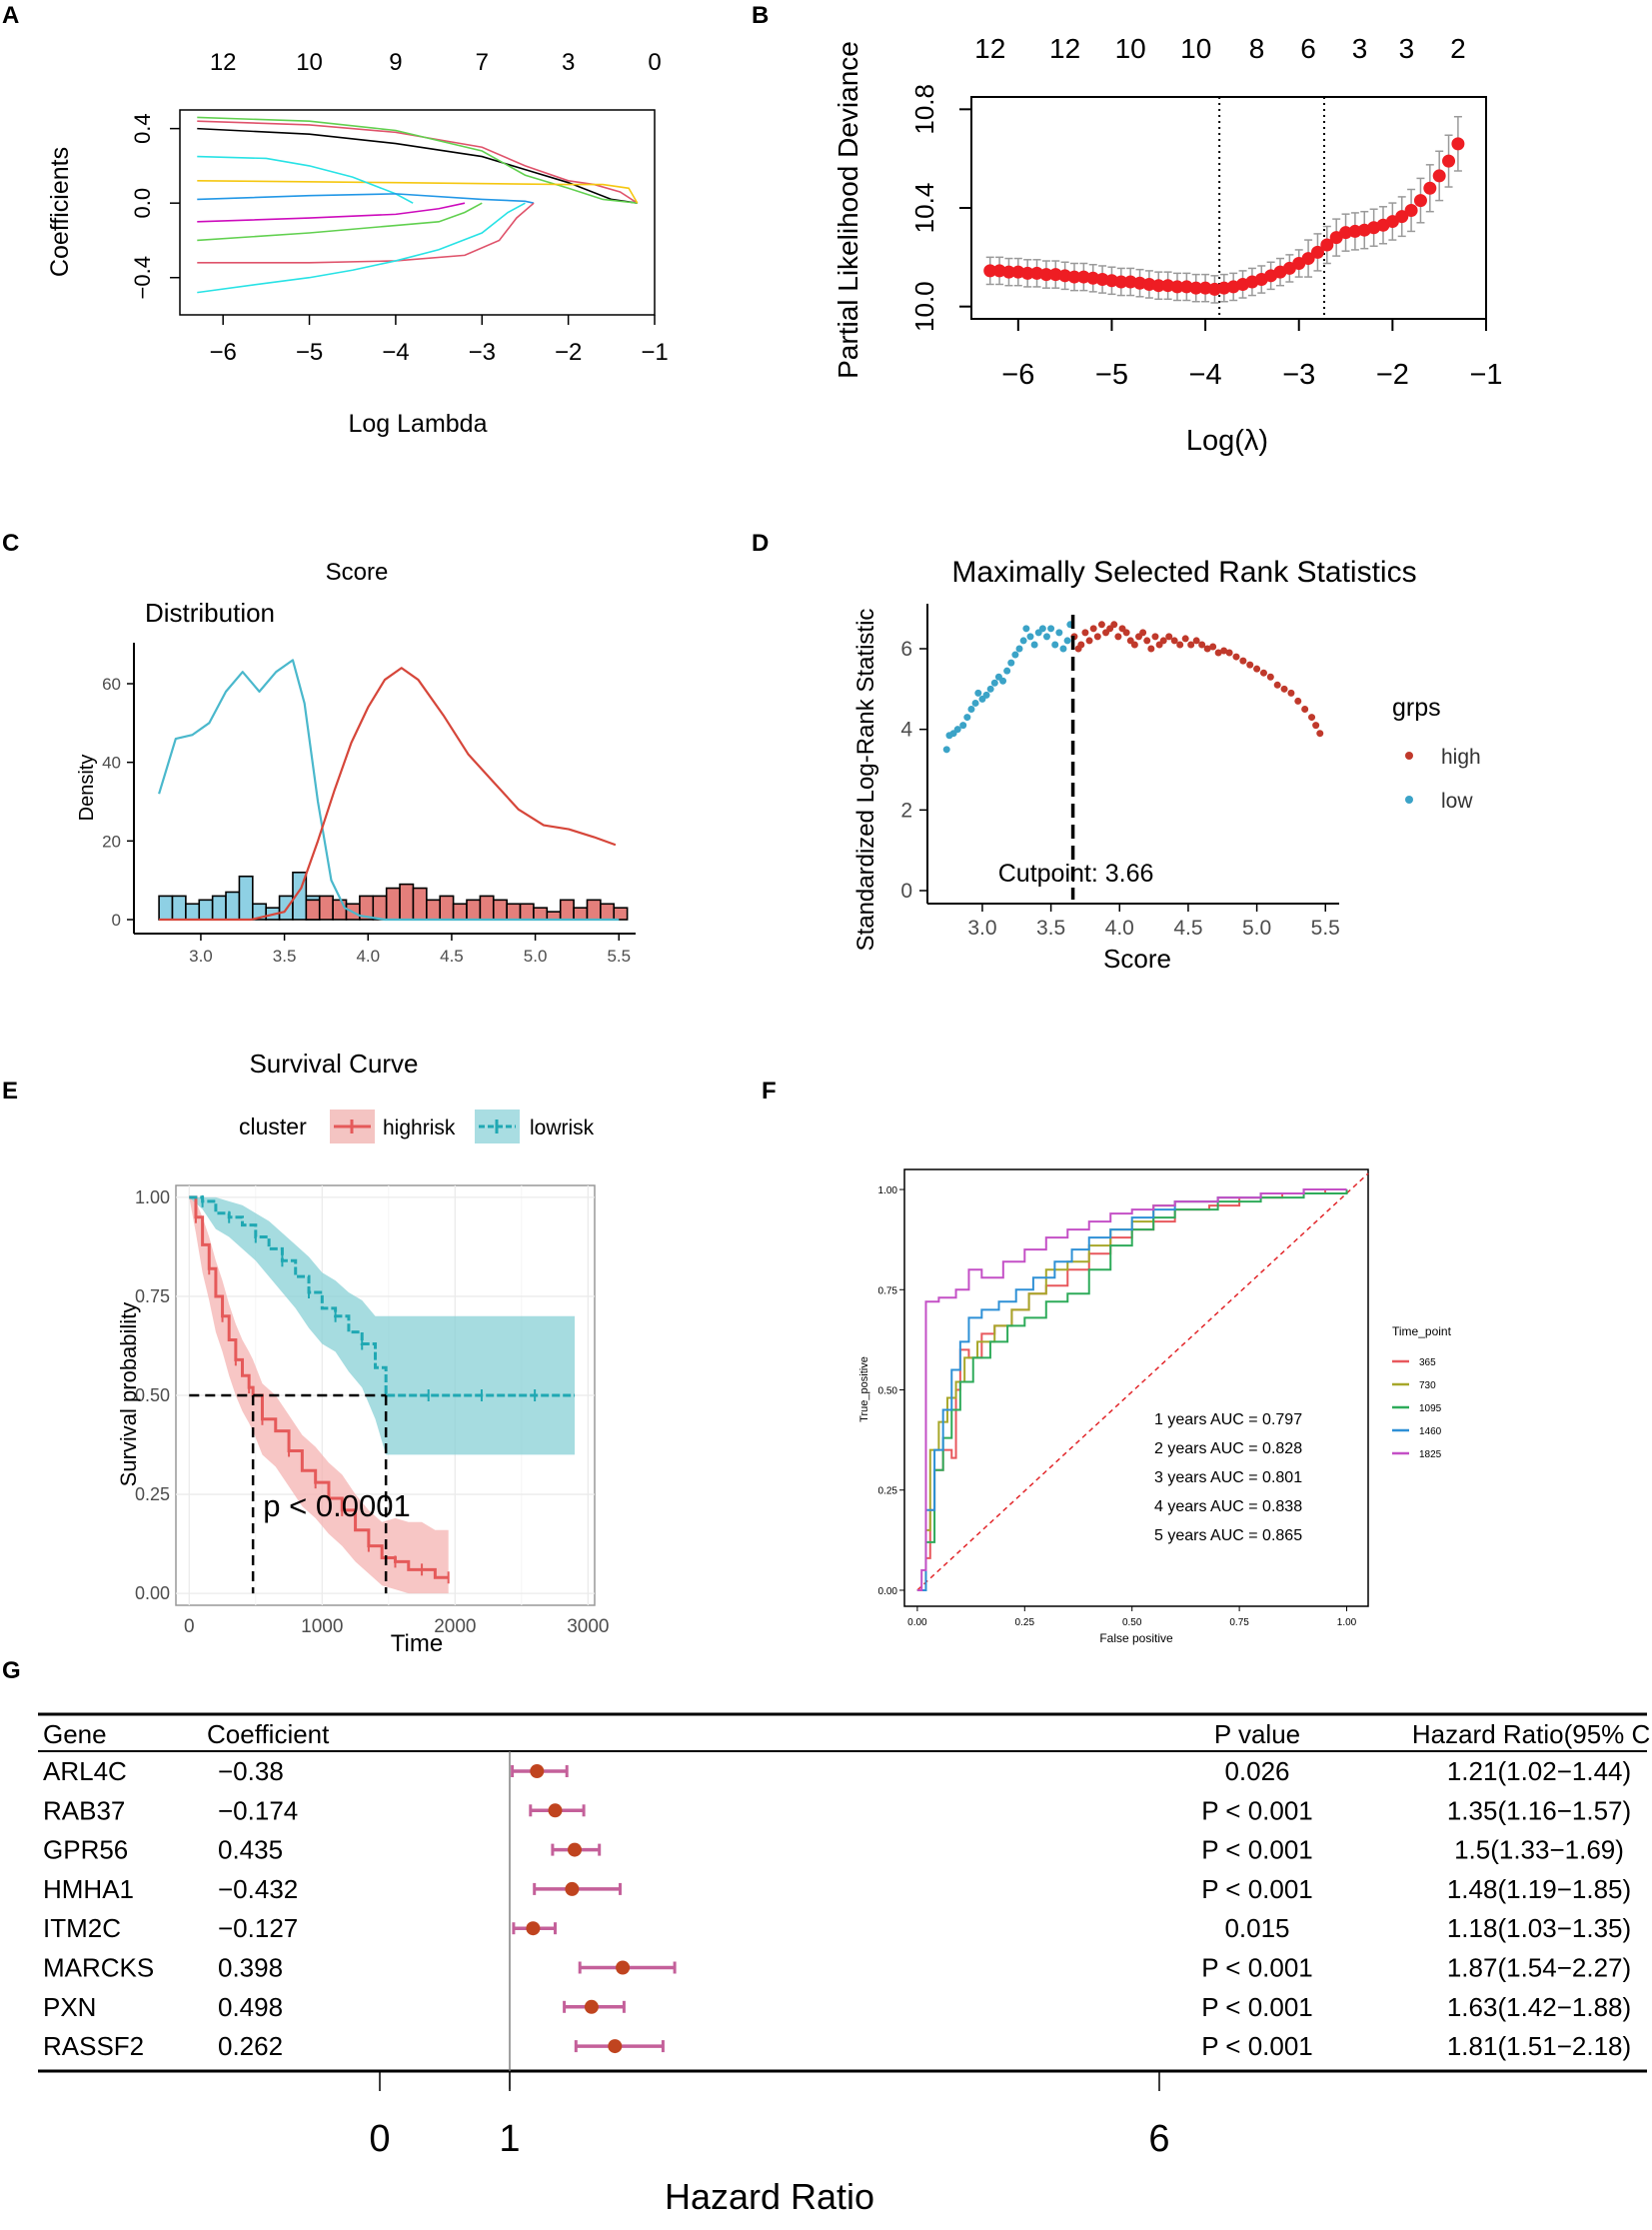  What do you see at coordinates (319, 1387) in the screenshot?
I see `survival-curve-highrisk` at bounding box center [319, 1387].